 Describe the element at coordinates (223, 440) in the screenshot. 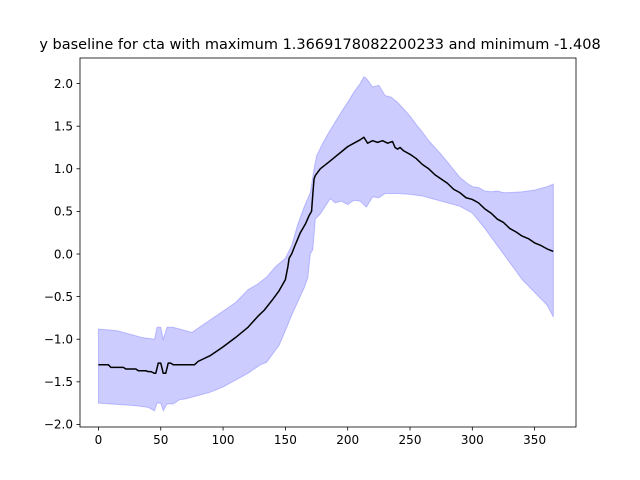

I see `x-tick-label: 100` at that location.